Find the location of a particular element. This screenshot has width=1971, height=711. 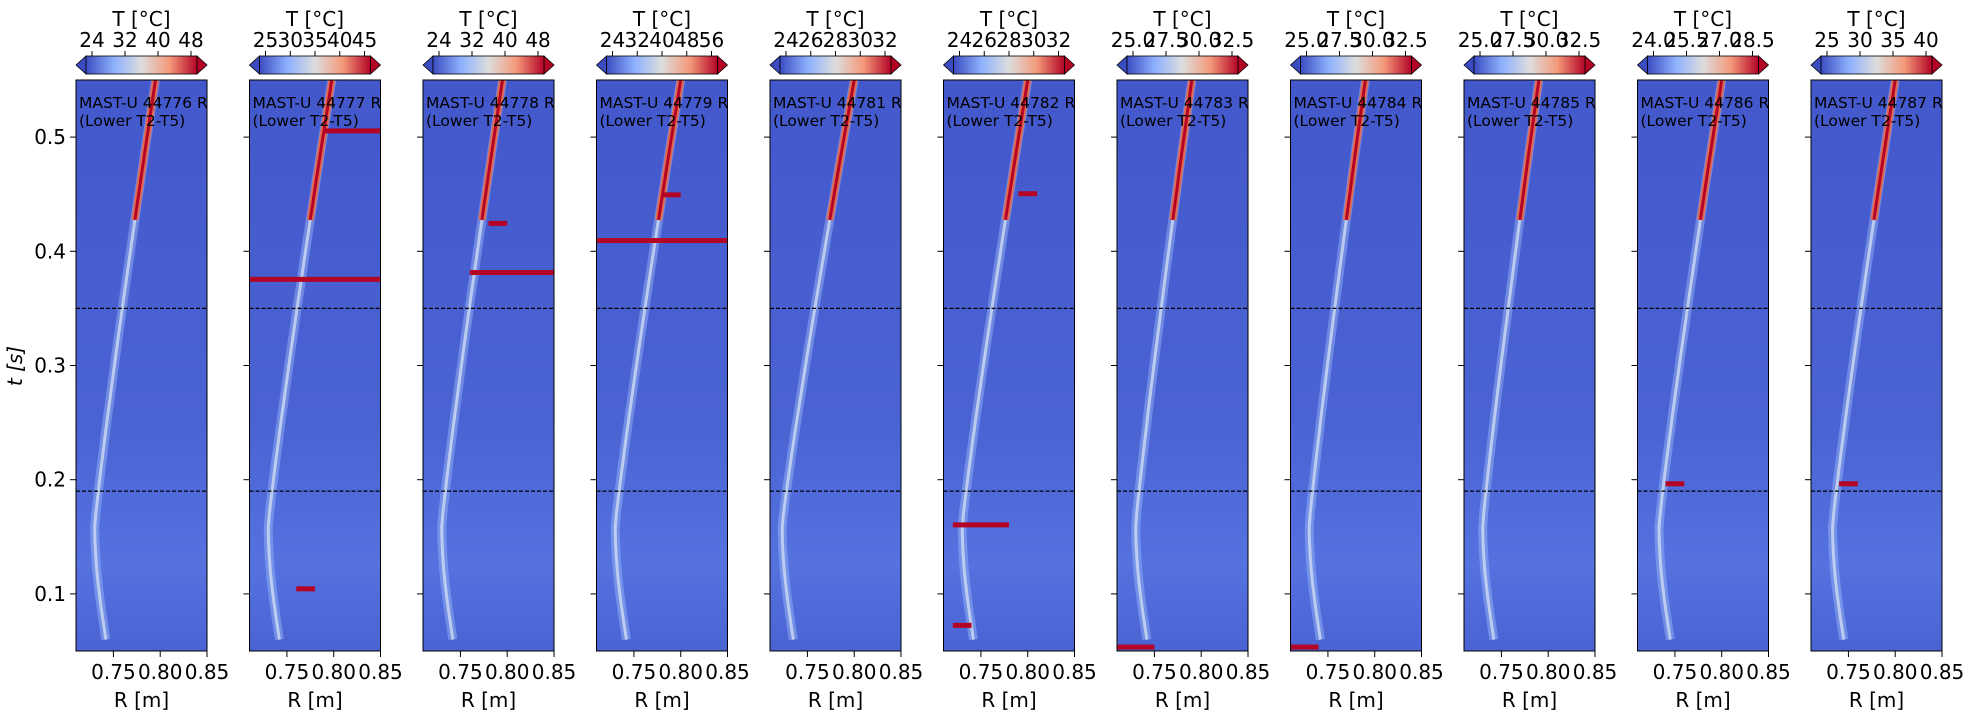

y-tick-label: 0.2 is located at coordinates (50, 480).